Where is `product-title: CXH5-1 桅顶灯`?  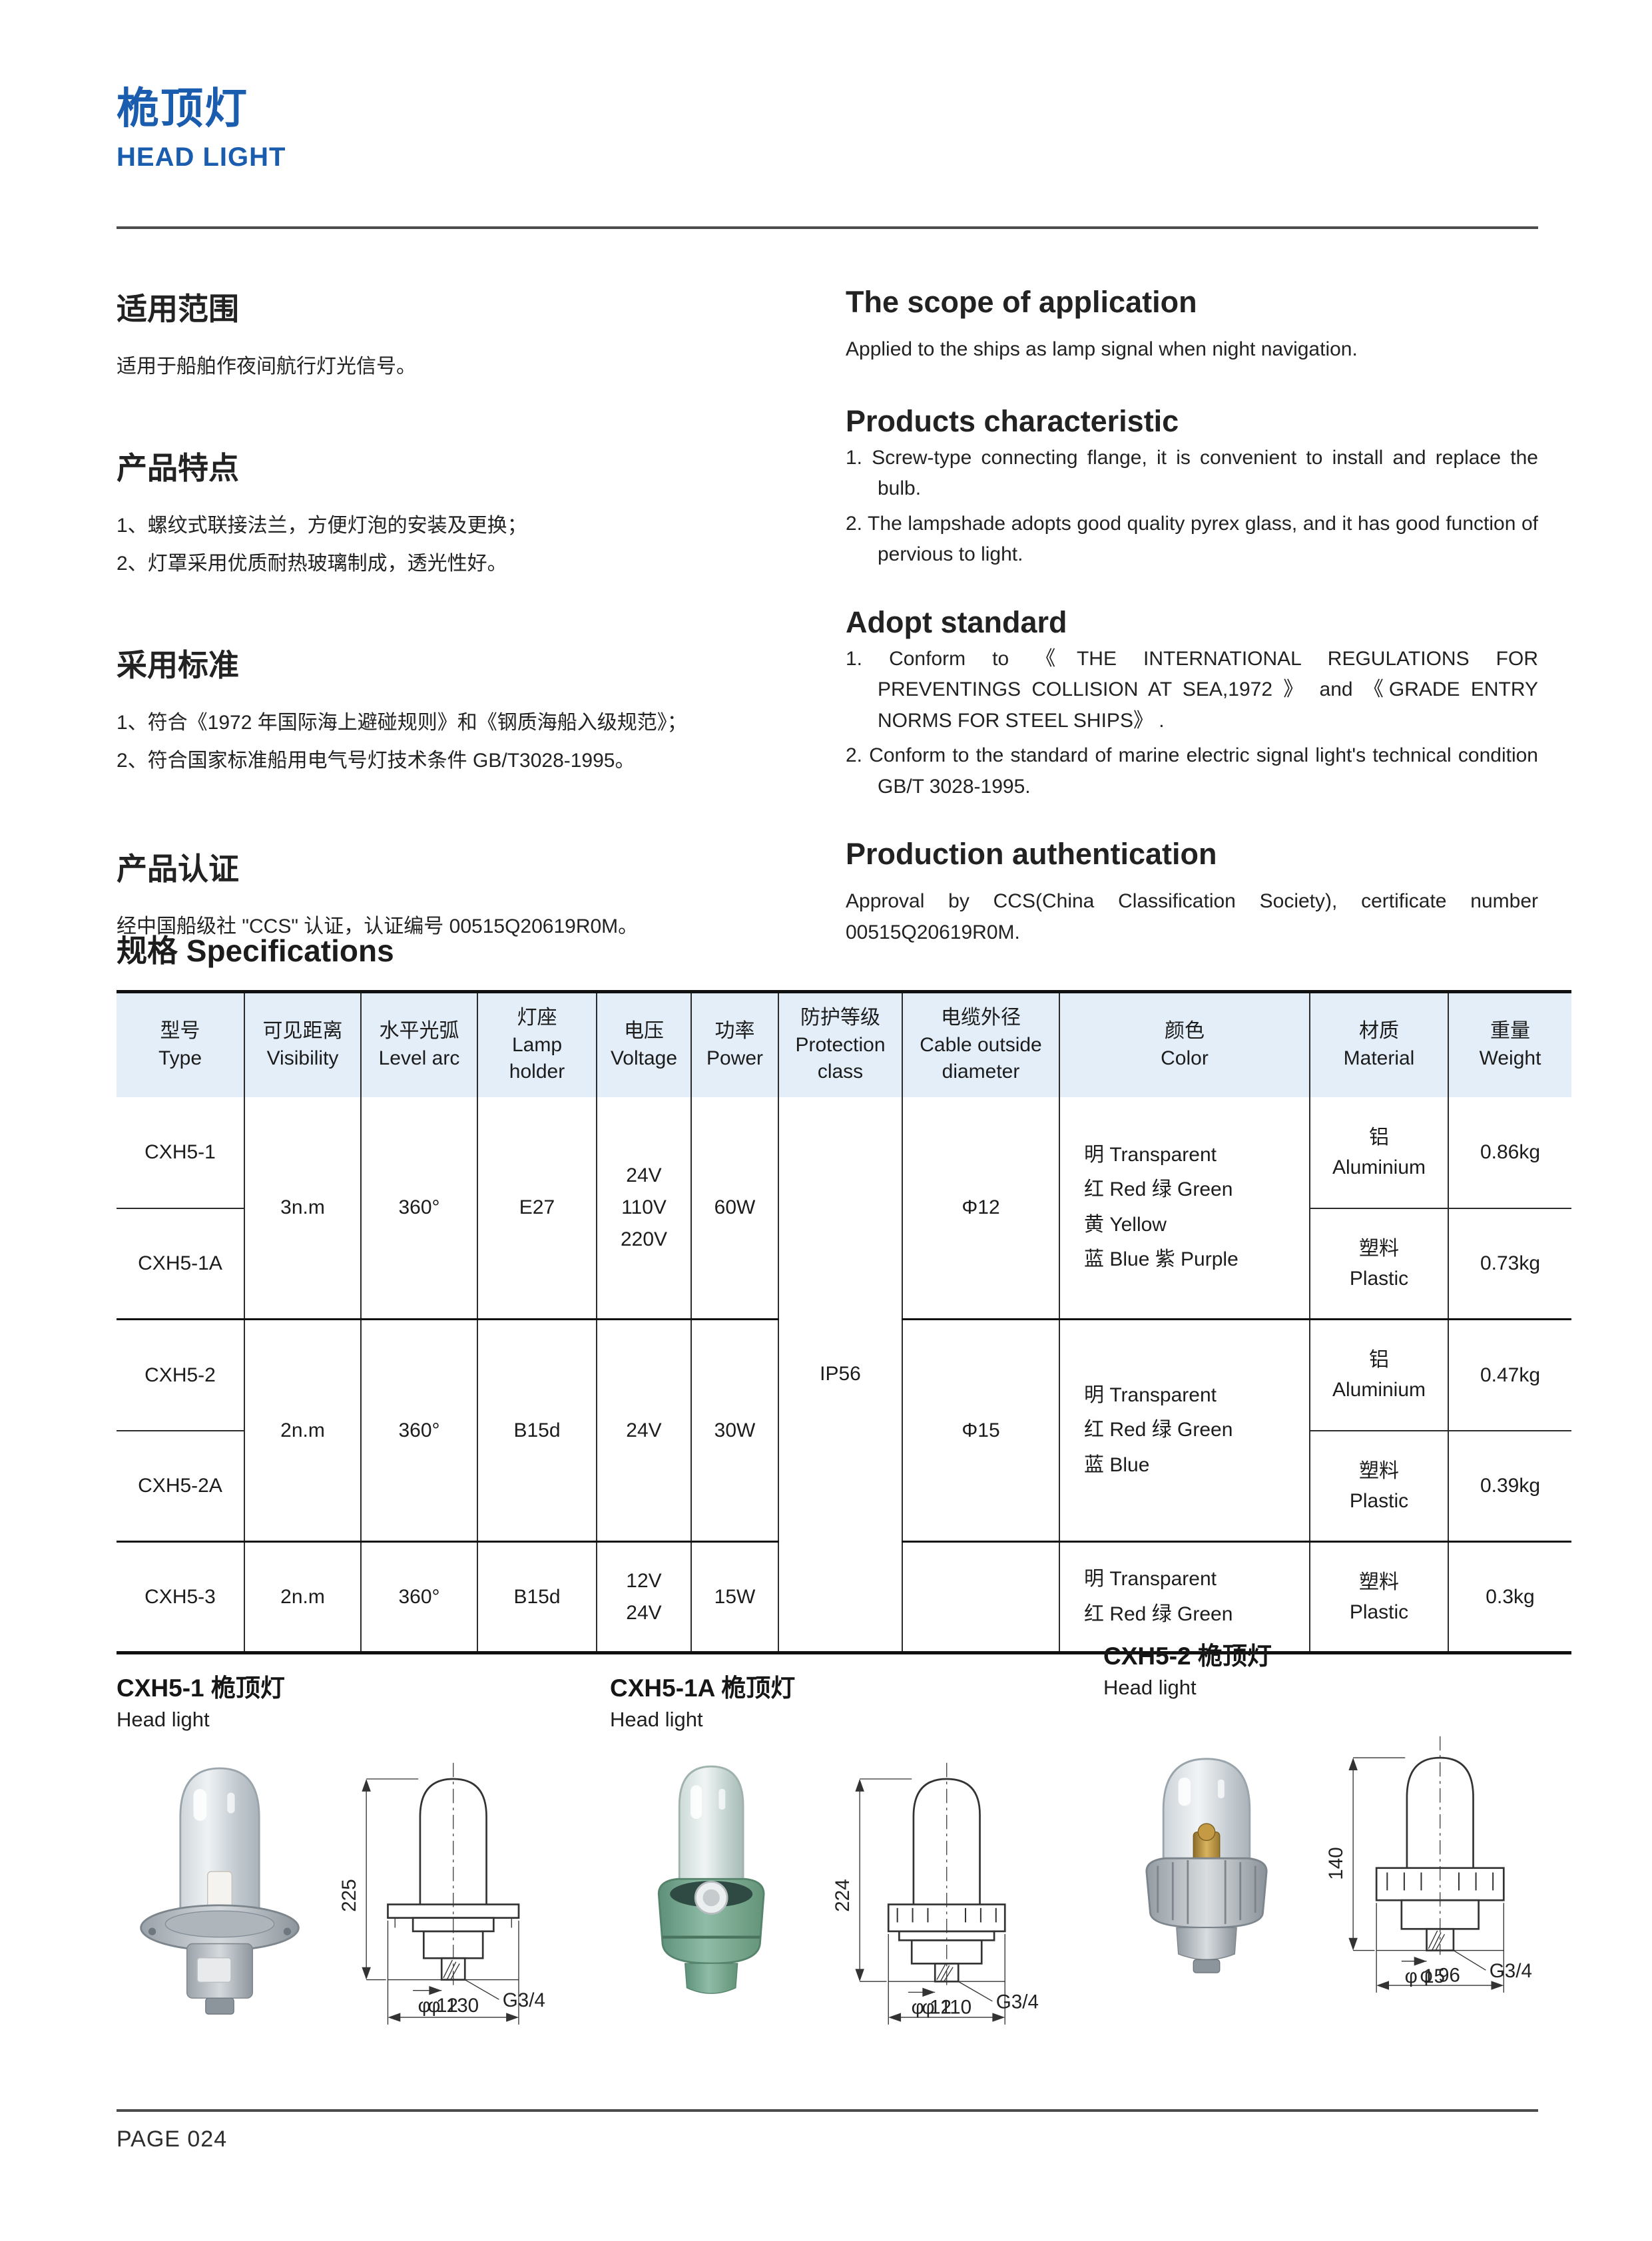 product-title: CXH5-1 桅顶灯 is located at coordinates (201, 1688).